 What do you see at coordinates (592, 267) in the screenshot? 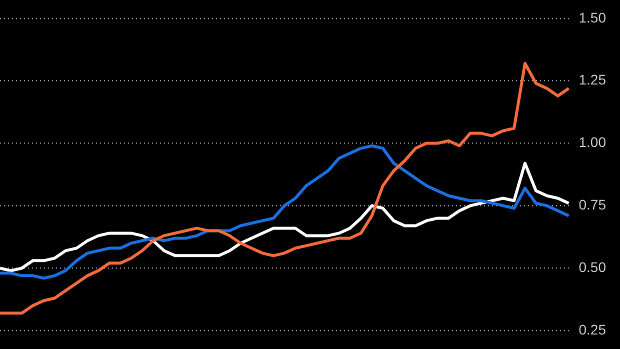
I see `y-tick-label: 0.50` at bounding box center [592, 267].